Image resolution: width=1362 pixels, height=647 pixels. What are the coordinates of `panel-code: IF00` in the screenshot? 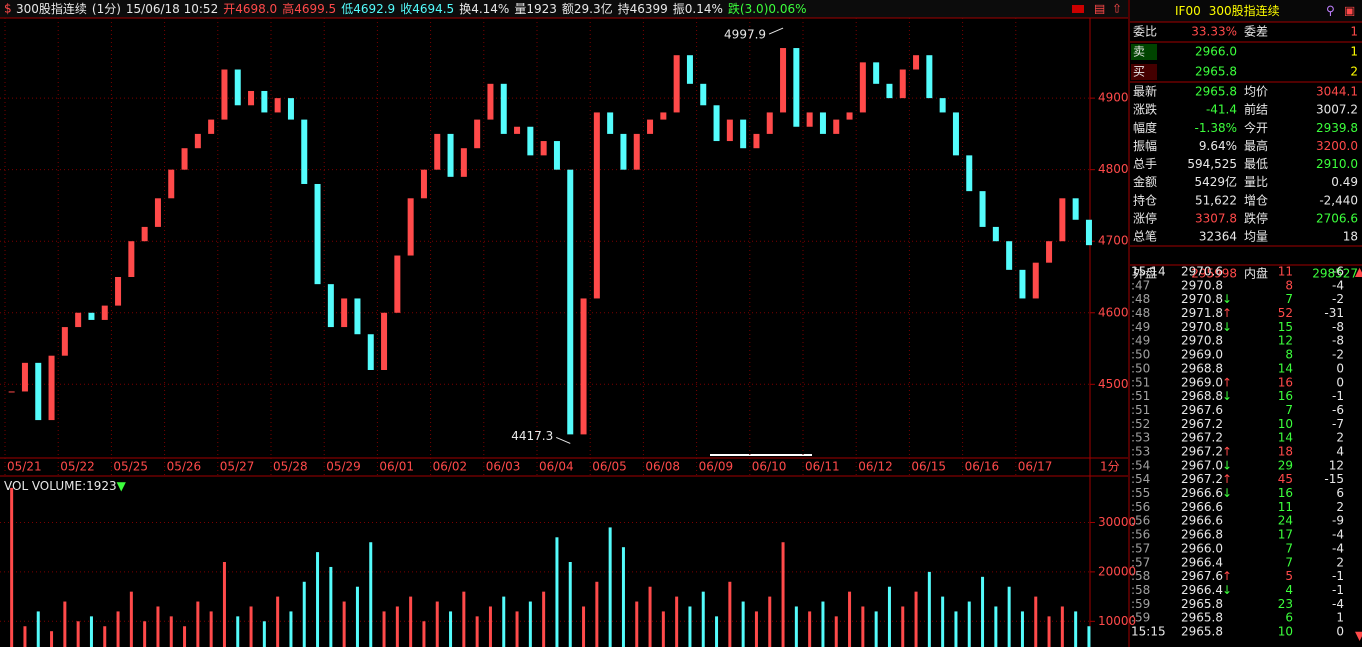 It's located at (1188, 11).